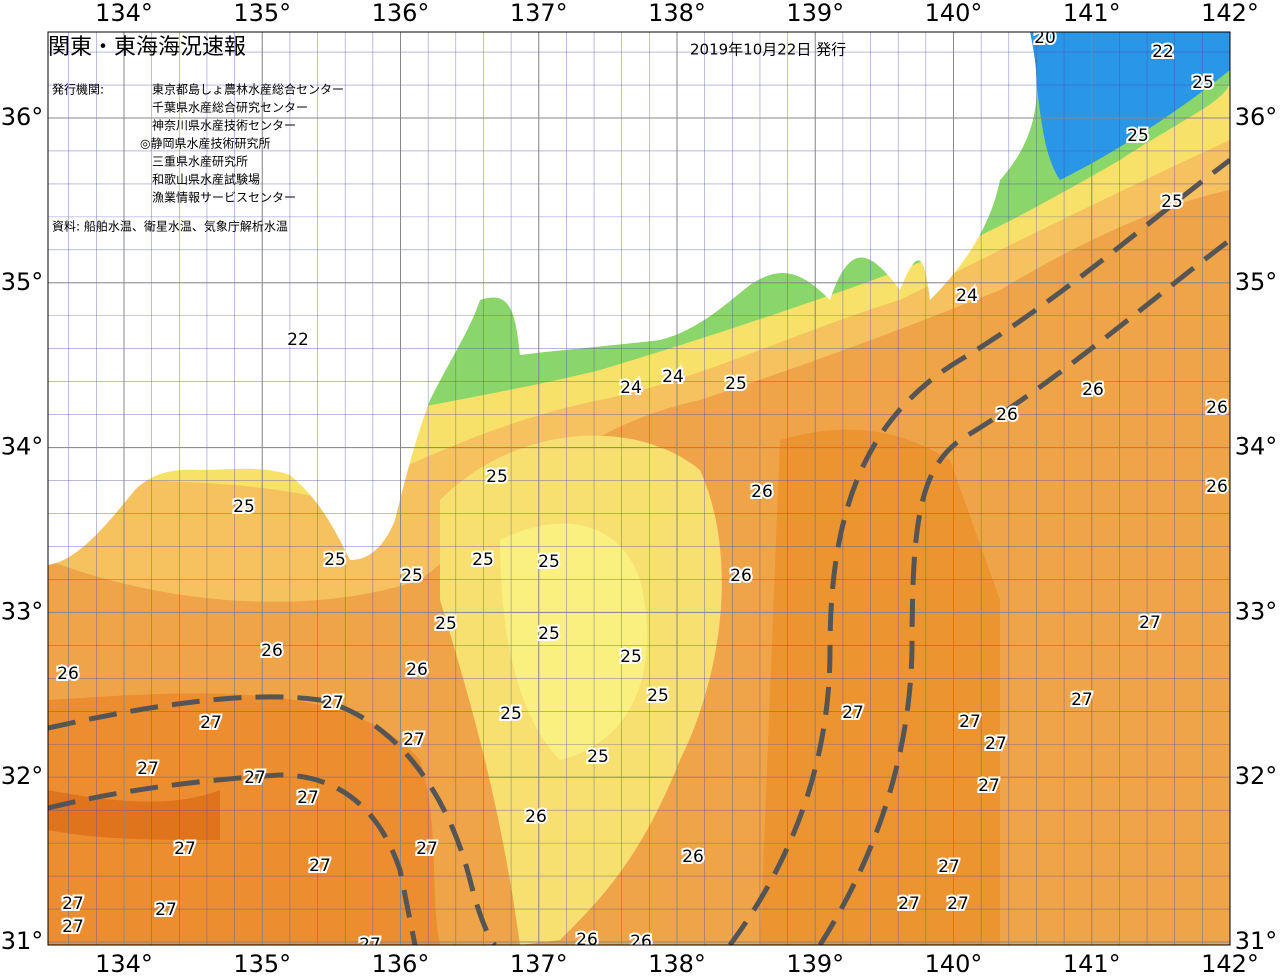  I want to click on kuroshio-axis, so click(272, 819).